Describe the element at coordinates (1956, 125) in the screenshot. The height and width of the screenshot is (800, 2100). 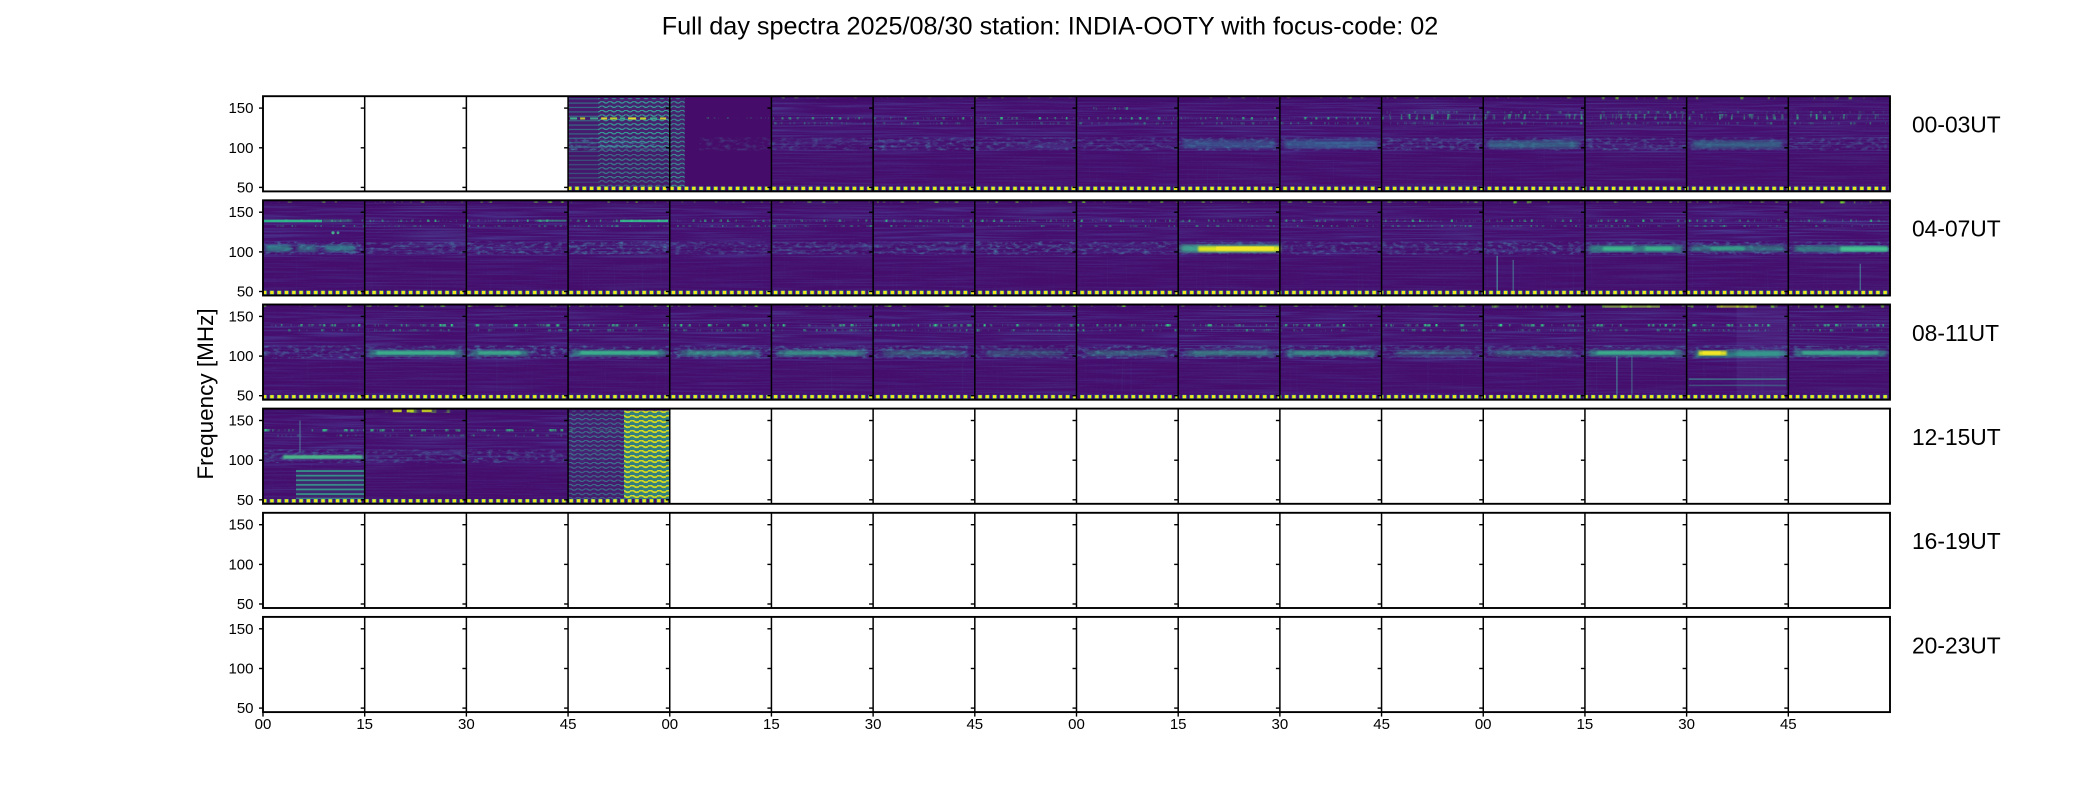
I see `svg-text: 00-03UT` at that location.